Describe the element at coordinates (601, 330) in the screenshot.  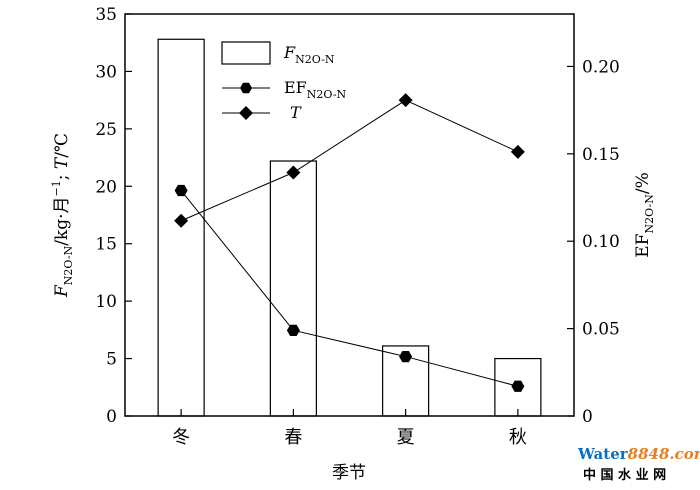
I see `right-tick-label: 0.05` at that location.